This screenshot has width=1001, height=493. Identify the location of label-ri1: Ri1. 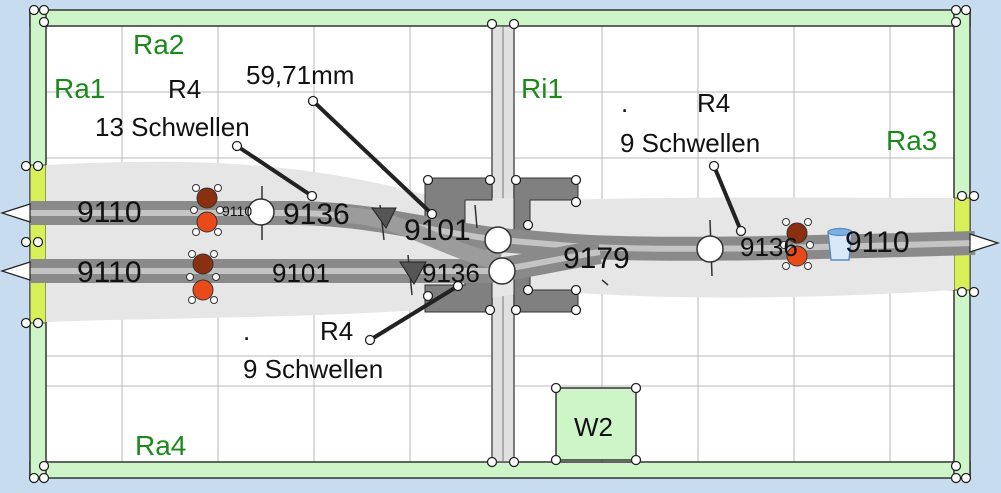
(542, 88).